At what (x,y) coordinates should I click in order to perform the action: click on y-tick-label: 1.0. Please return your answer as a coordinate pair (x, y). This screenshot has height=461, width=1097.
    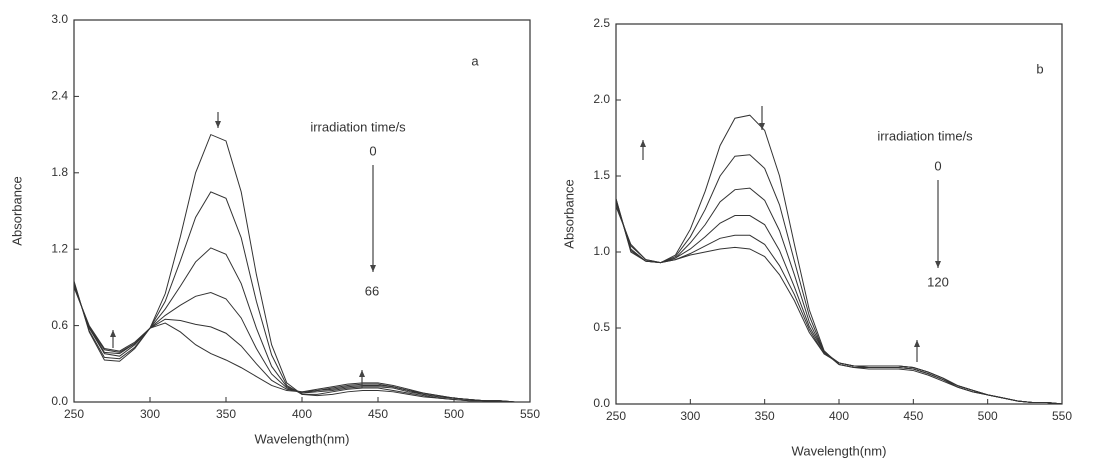
    Looking at the image, I should click on (601, 251).